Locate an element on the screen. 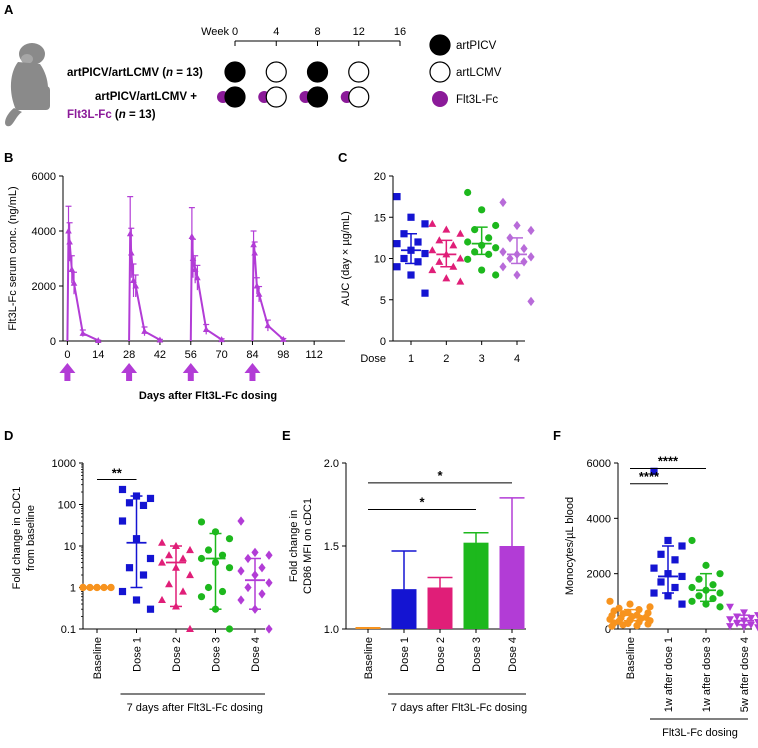 The width and height of the screenshot is (758, 748). y-tick-label: 10 is located at coordinates (70, 547).